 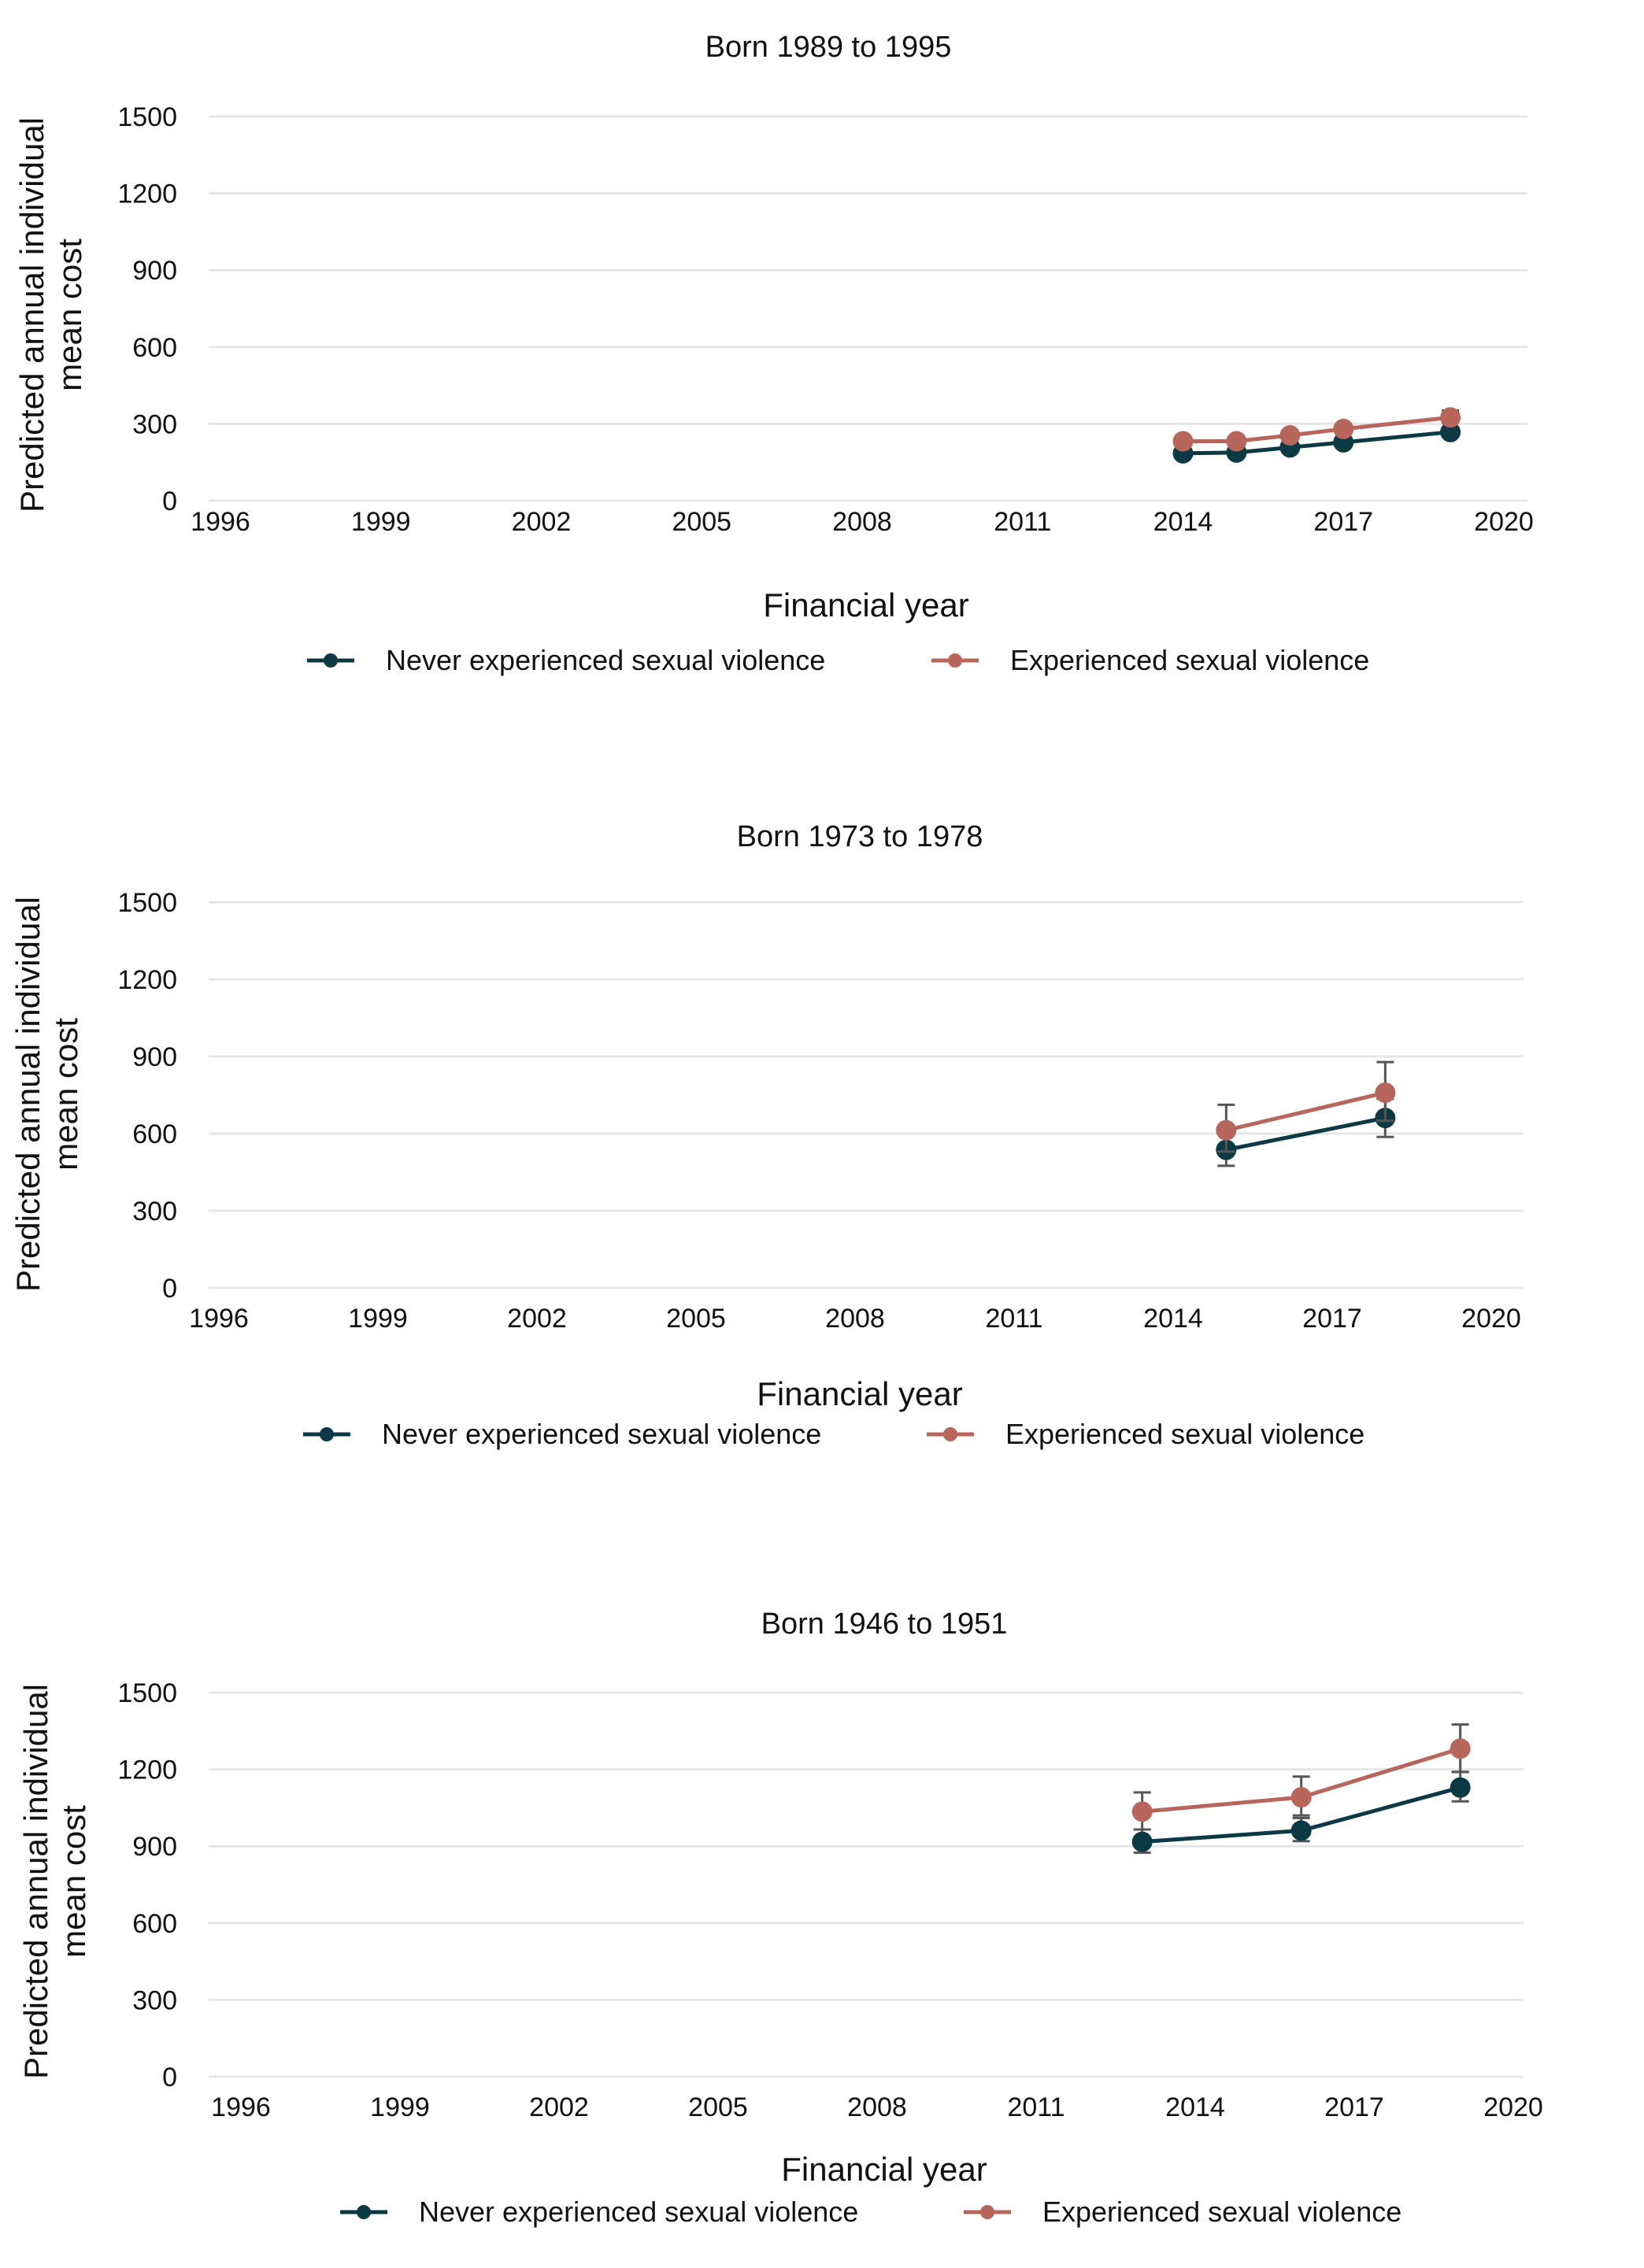 What do you see at coordinates (884, 1624) in the screenshot?
I see `chart-title: Born 1946 to 1951` at bounding box center [884, 1624].